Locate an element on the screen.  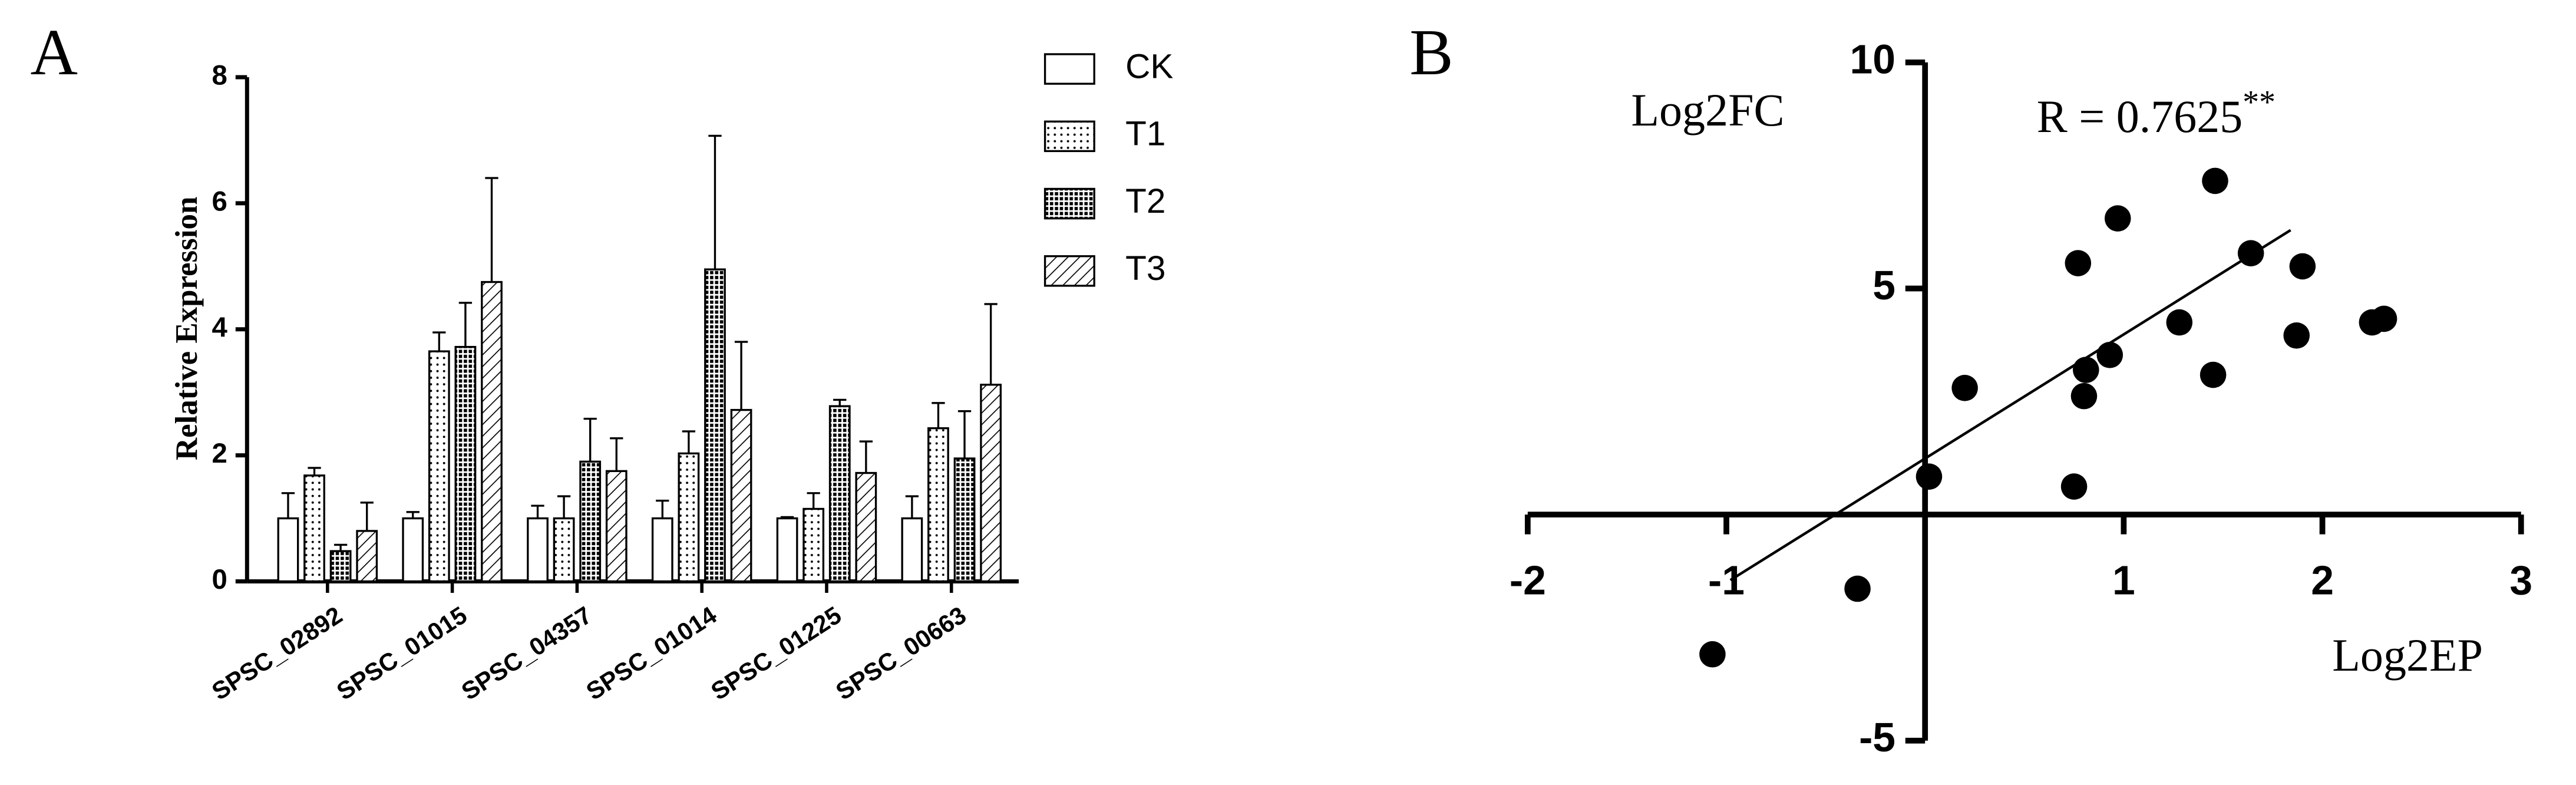
y-tick-label: 2 is located at coordinates (220, 454).